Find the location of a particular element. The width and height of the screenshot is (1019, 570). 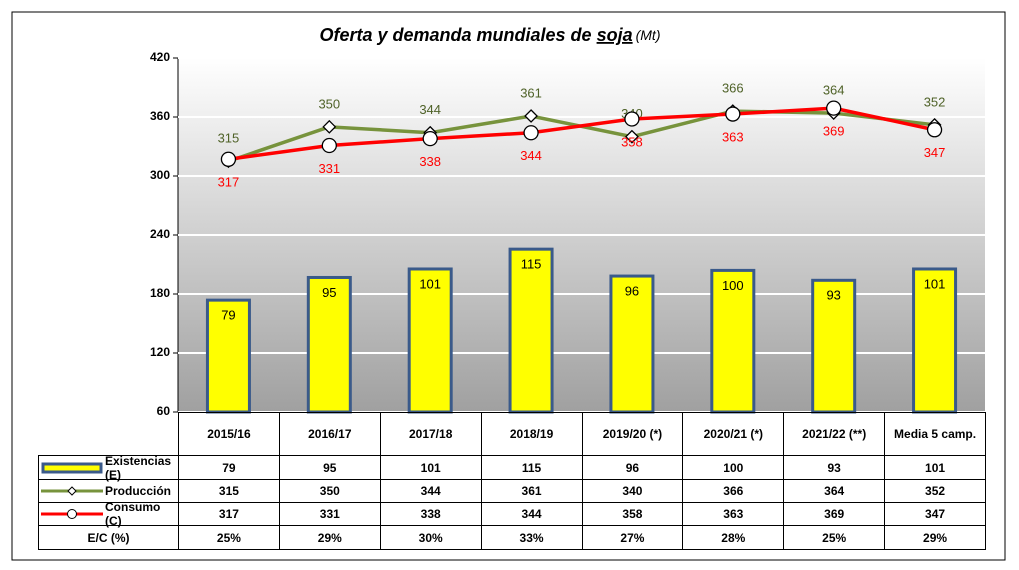

bar-label: 79 is located at coordinates (228, 315).